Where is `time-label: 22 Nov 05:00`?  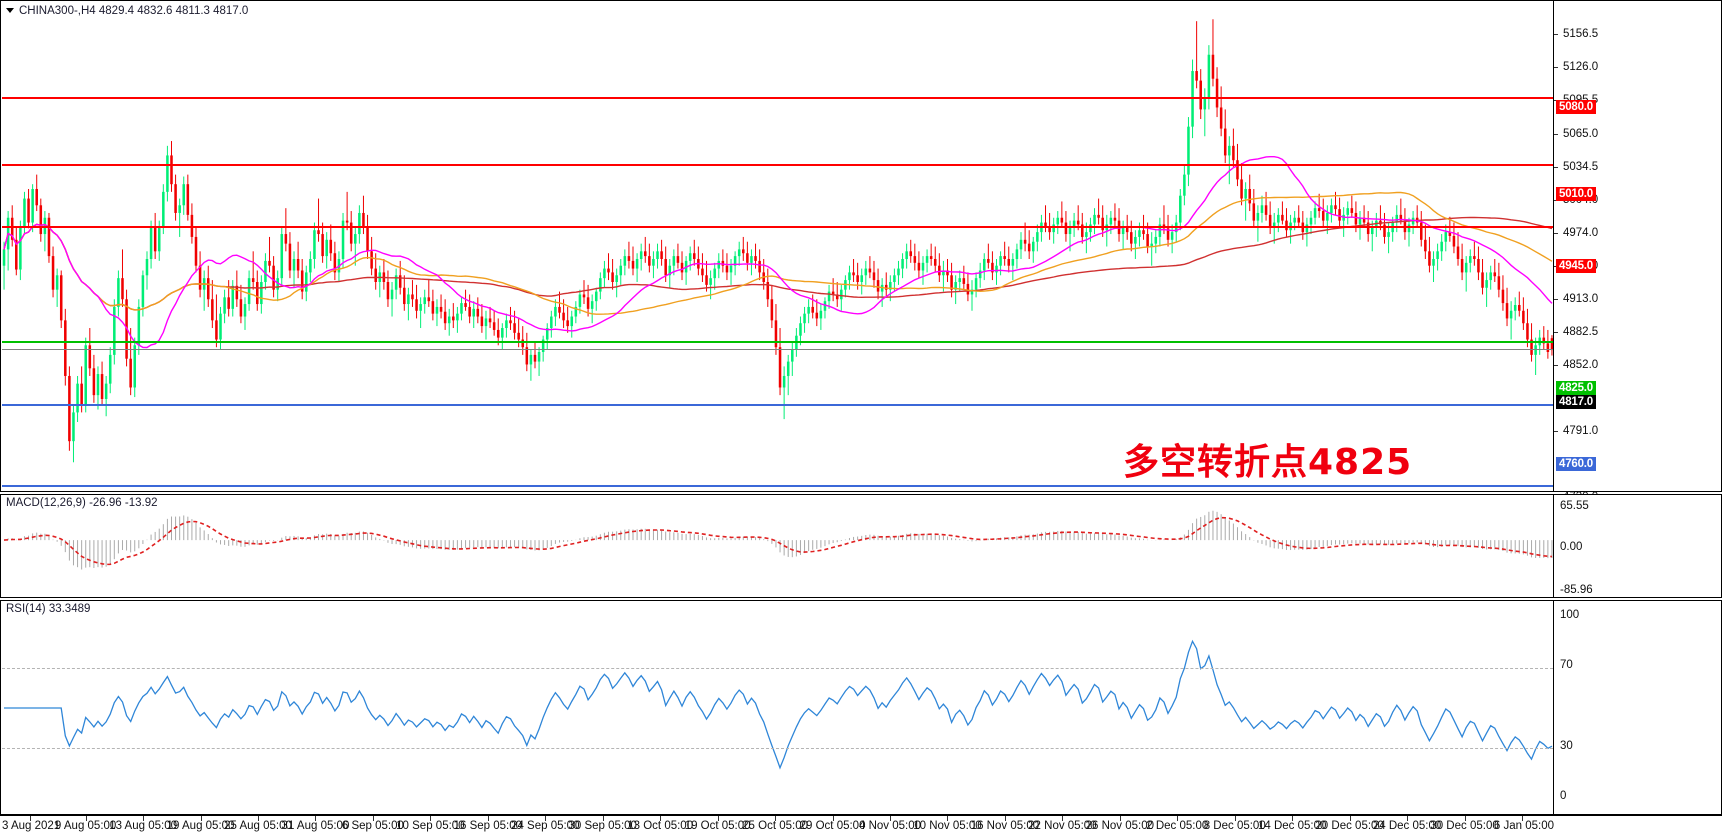 time-label: 22 Nov 05:00 is located at coordinates (1062, 826).